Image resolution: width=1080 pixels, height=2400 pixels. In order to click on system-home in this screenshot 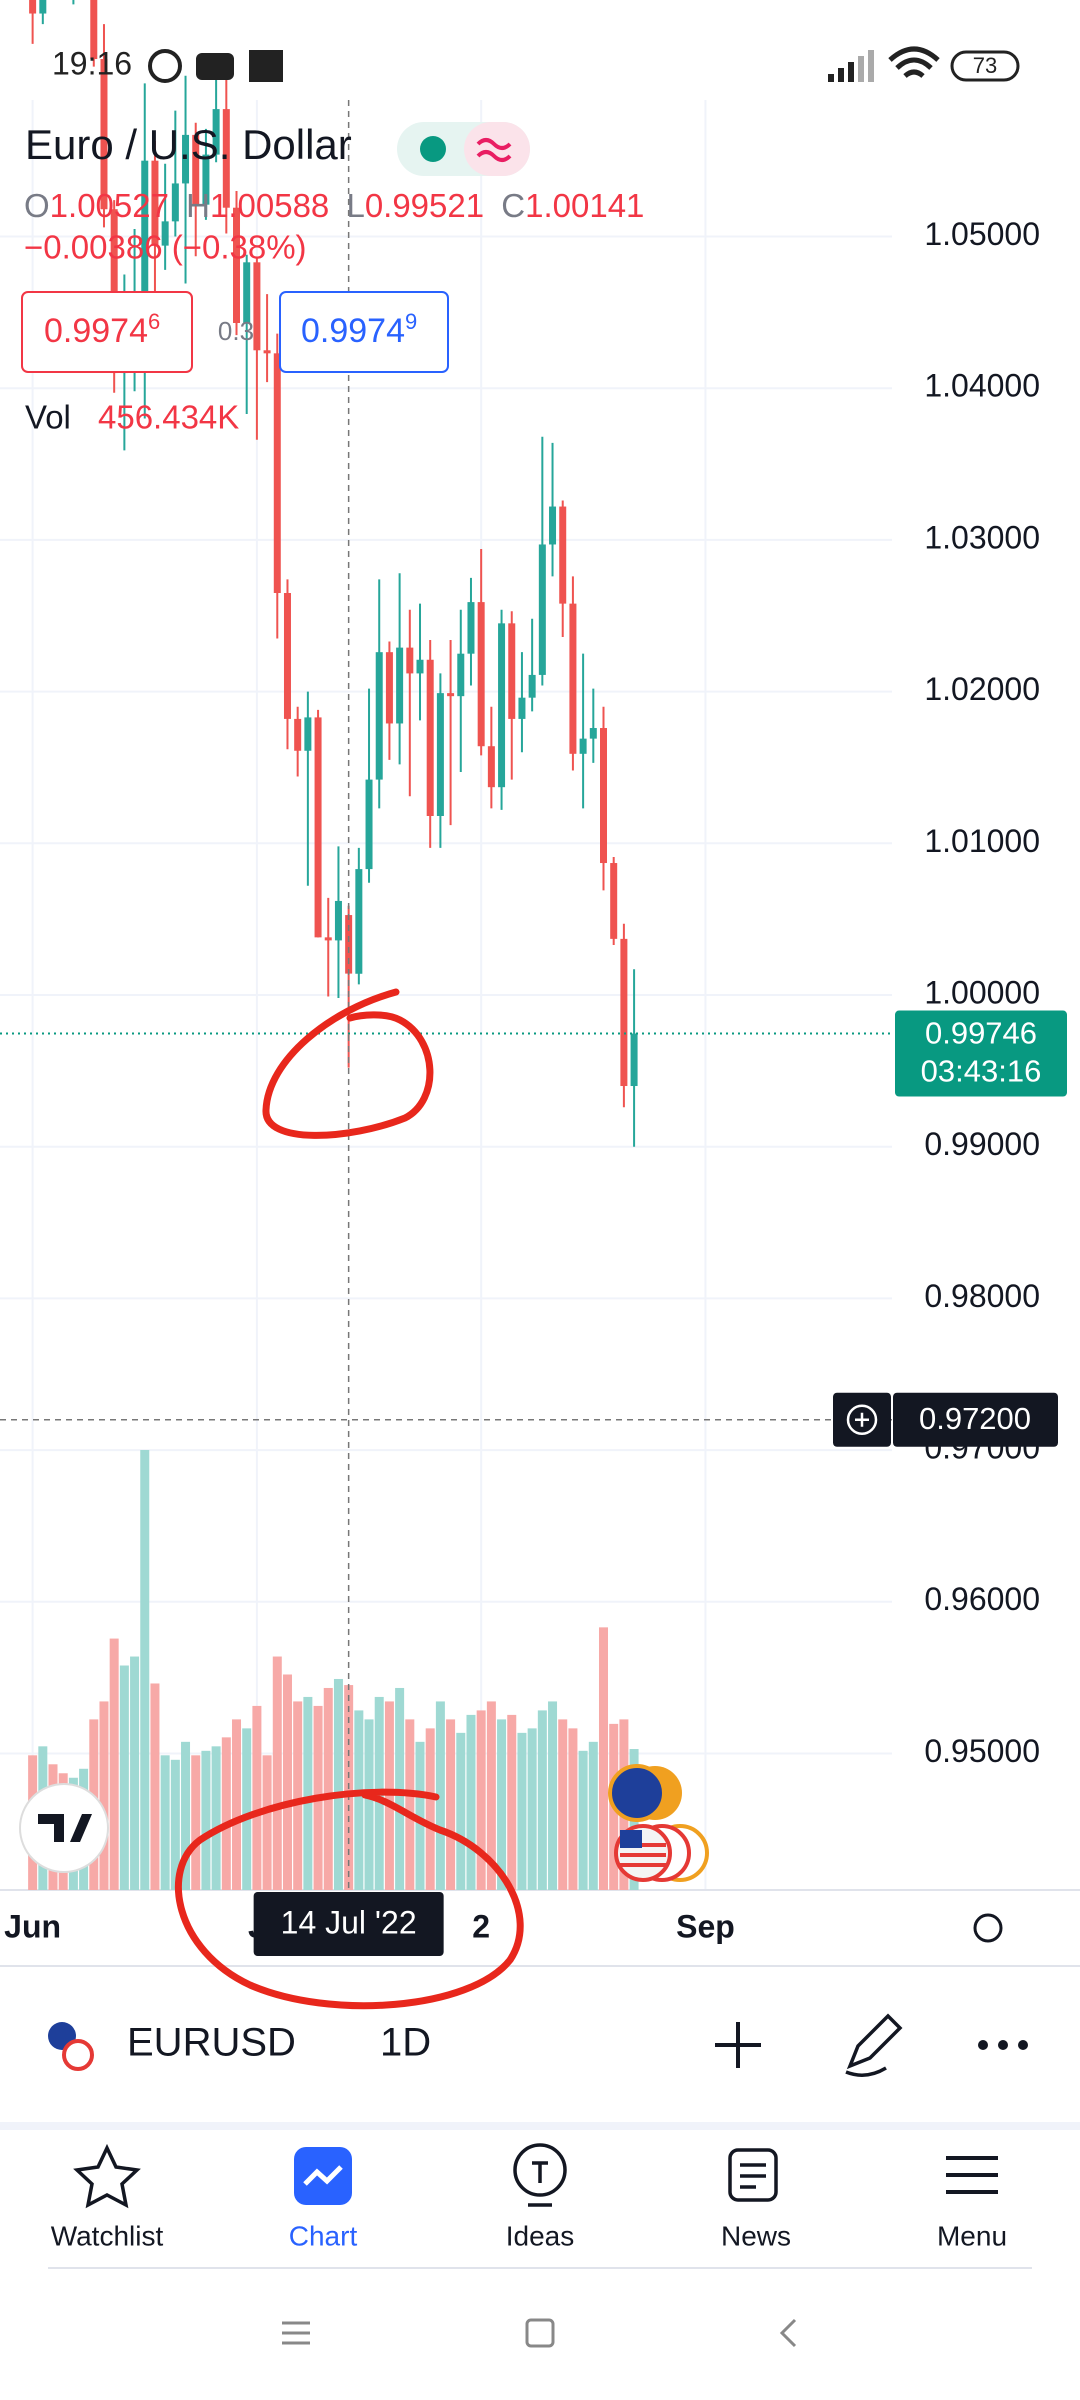, I will do `click(540, 2333)`.